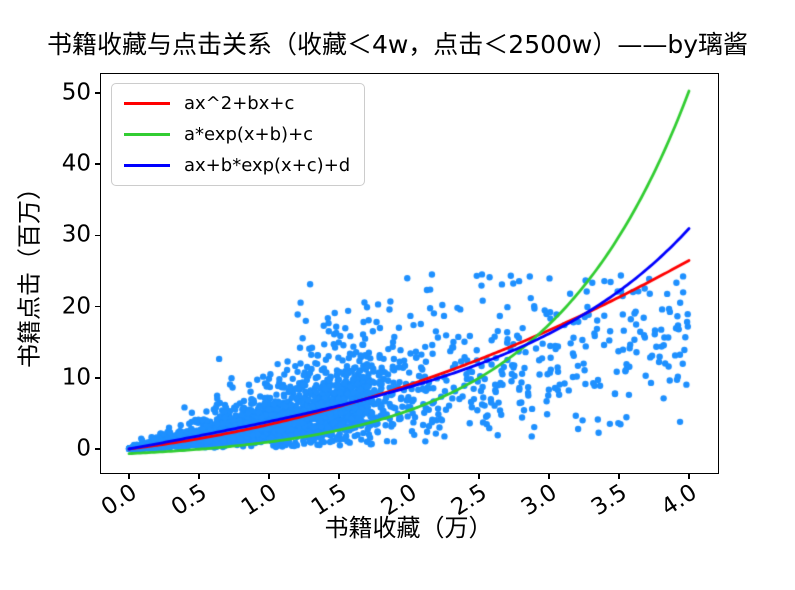 Image resolution: width=795 pixels, height=590 pixels. I want to click on legend: ax^2+bx+c a*exp(x+b)+c ax+b*exp(x+c)+d, so click(238, 135).